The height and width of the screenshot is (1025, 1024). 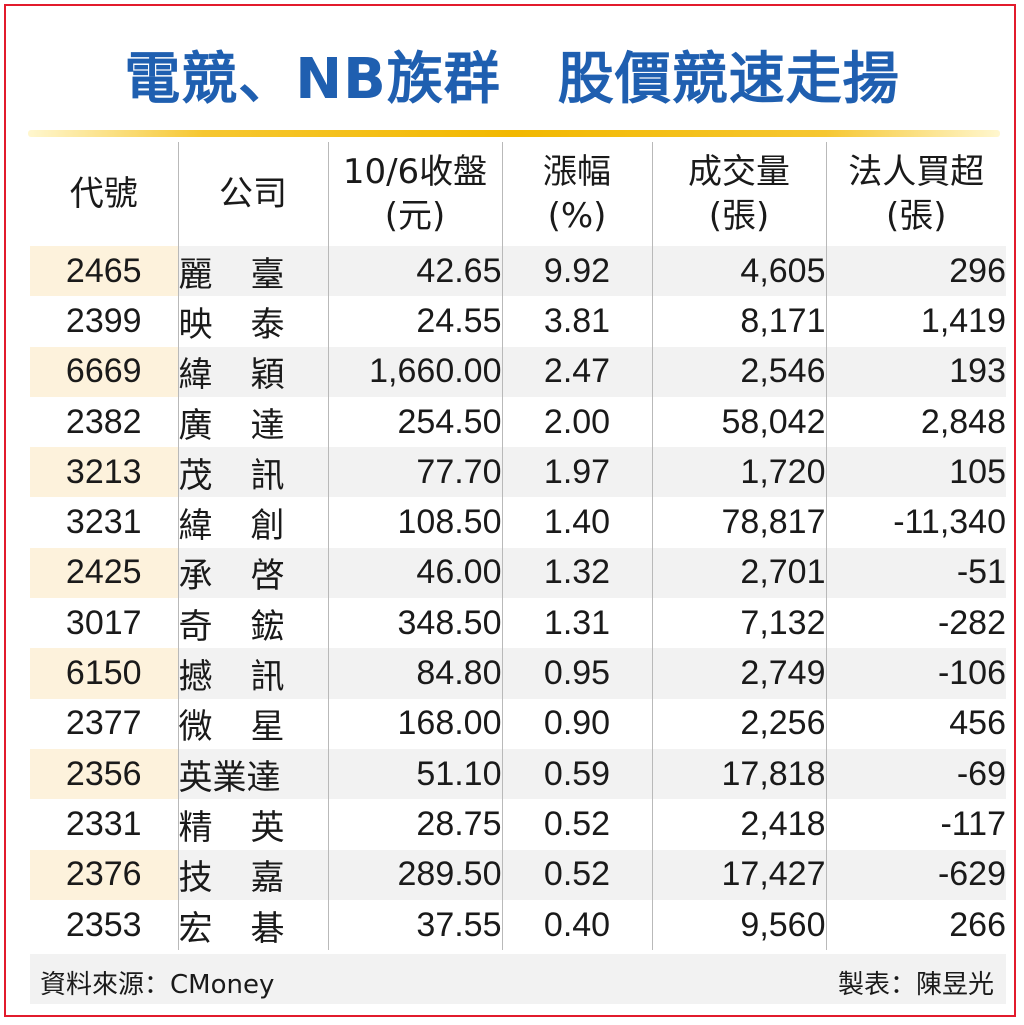 I want to click on cell-company: 宏碁, so click(x=253, y=925).